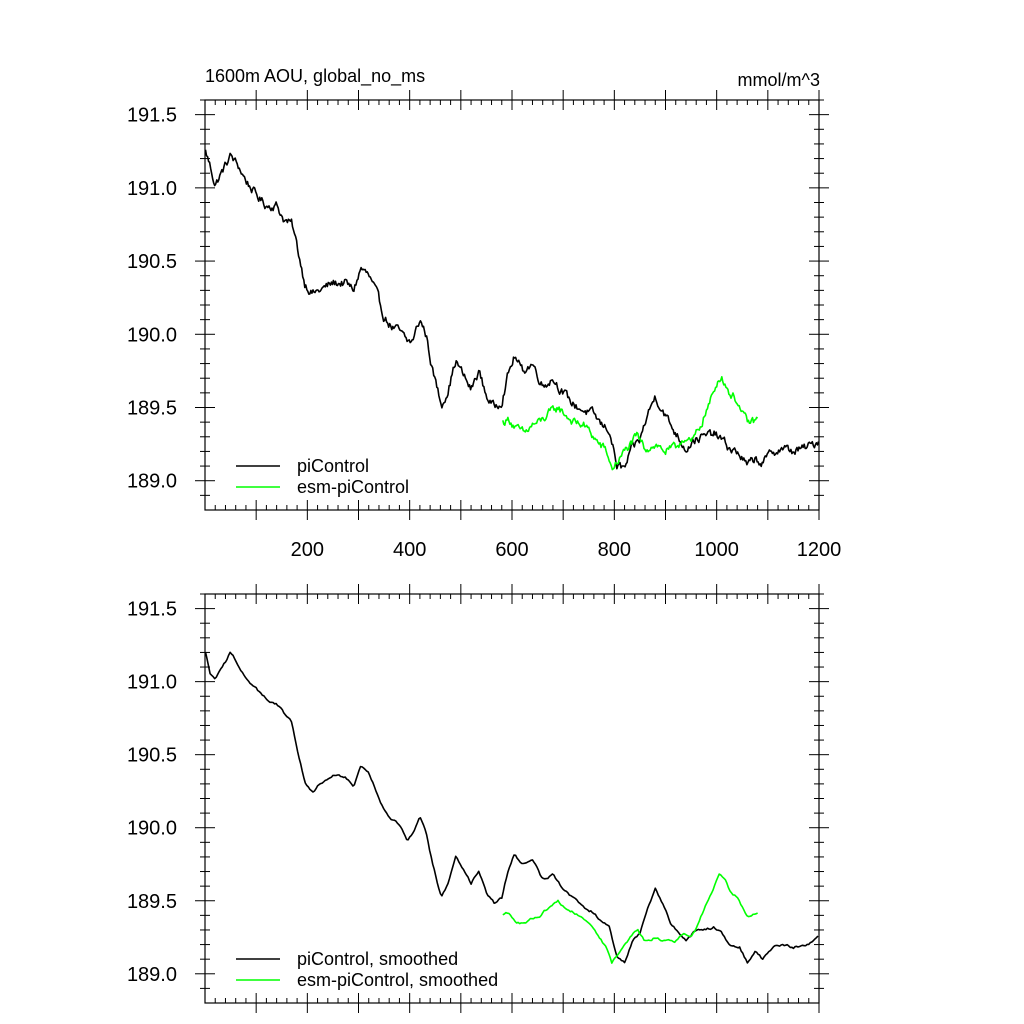  I want to click on x-tick-label: 1000, so click(716, 550).